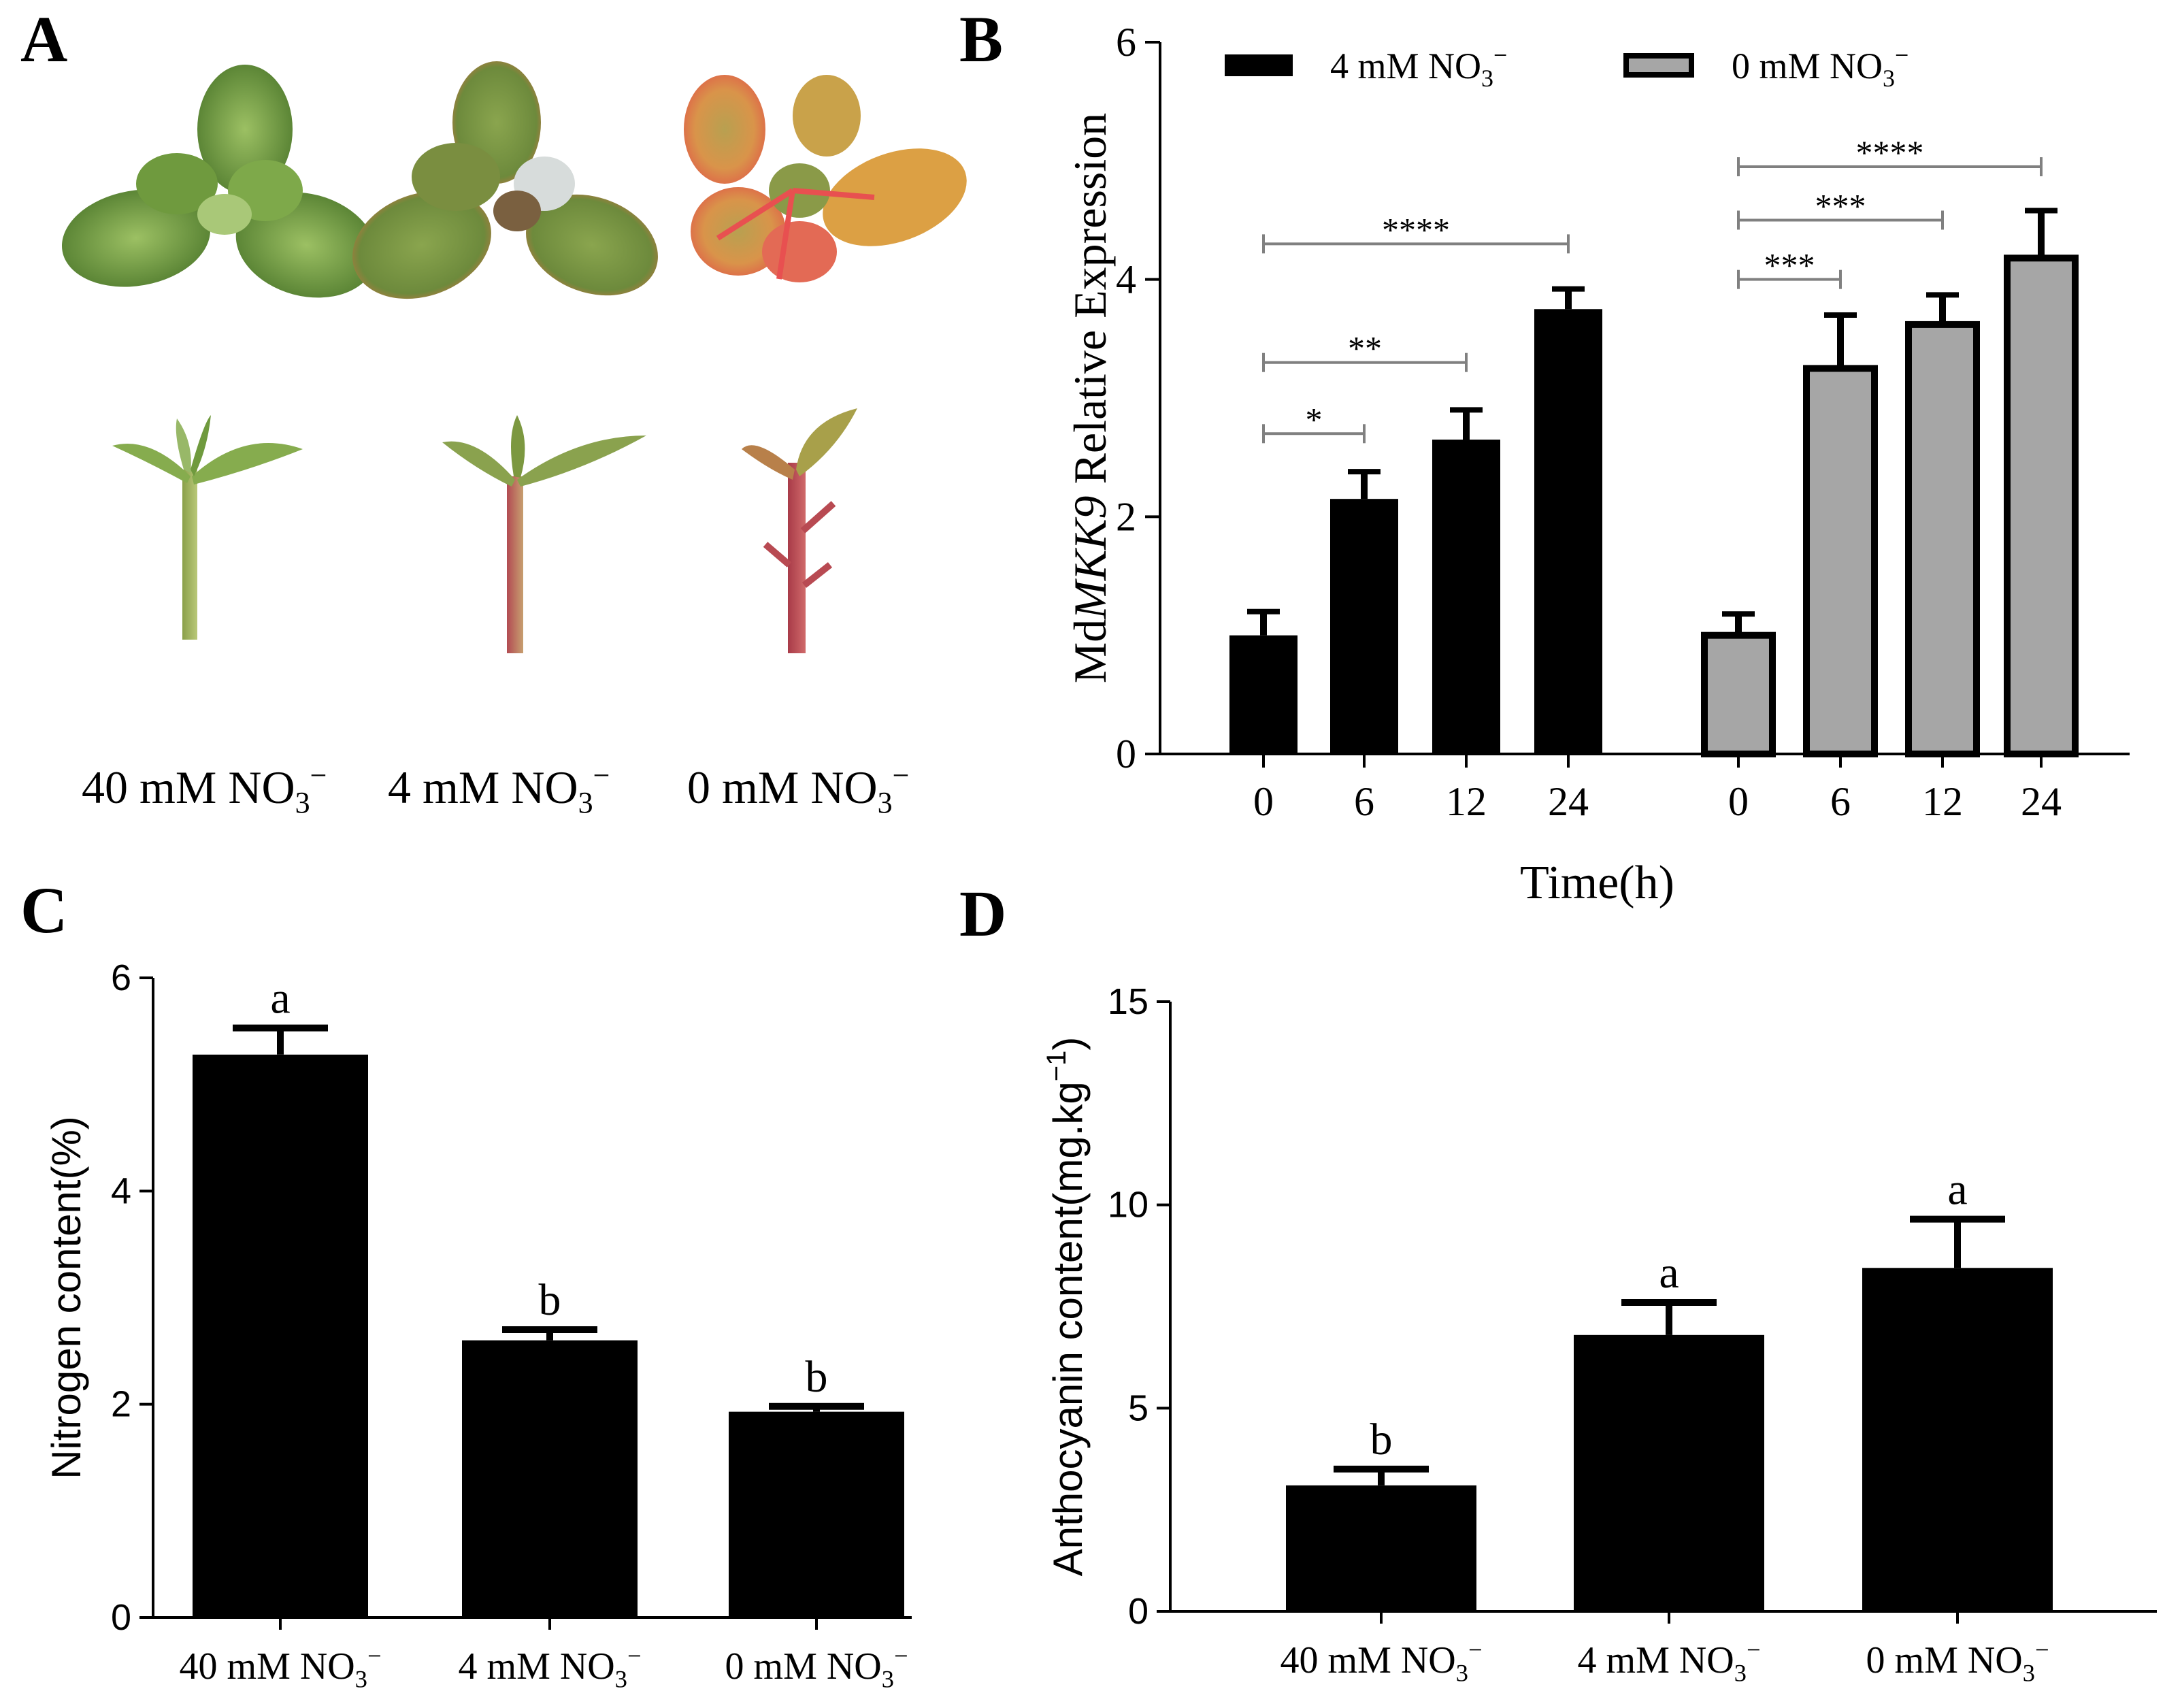  Describe the element at coordinates (800, 530) in the screenshot. I see `stem-0mm` at that location.